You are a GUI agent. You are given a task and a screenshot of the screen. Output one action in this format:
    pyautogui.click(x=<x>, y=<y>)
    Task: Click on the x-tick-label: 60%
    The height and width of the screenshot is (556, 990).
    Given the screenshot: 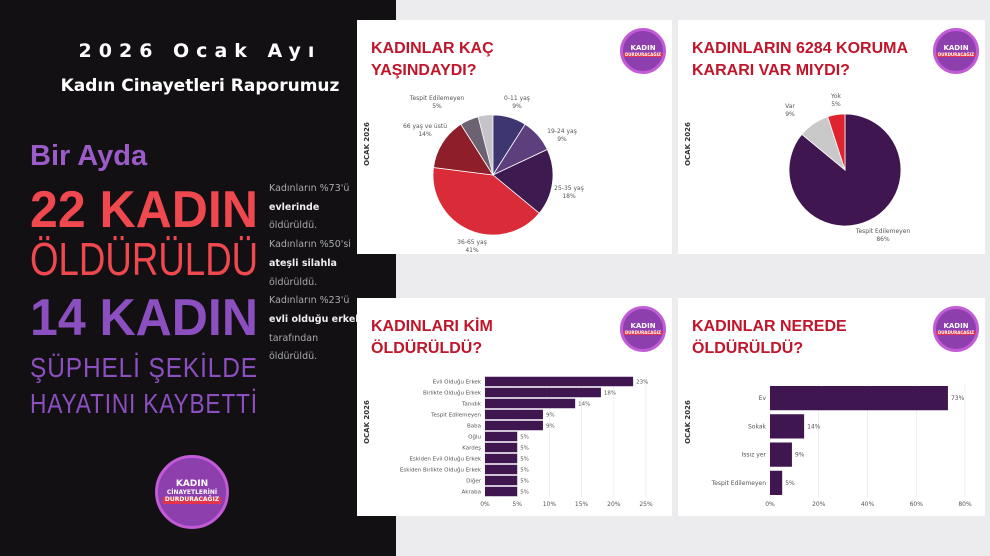 What is the action you would take?
    pyautogui.click(x=917, y=504)
    